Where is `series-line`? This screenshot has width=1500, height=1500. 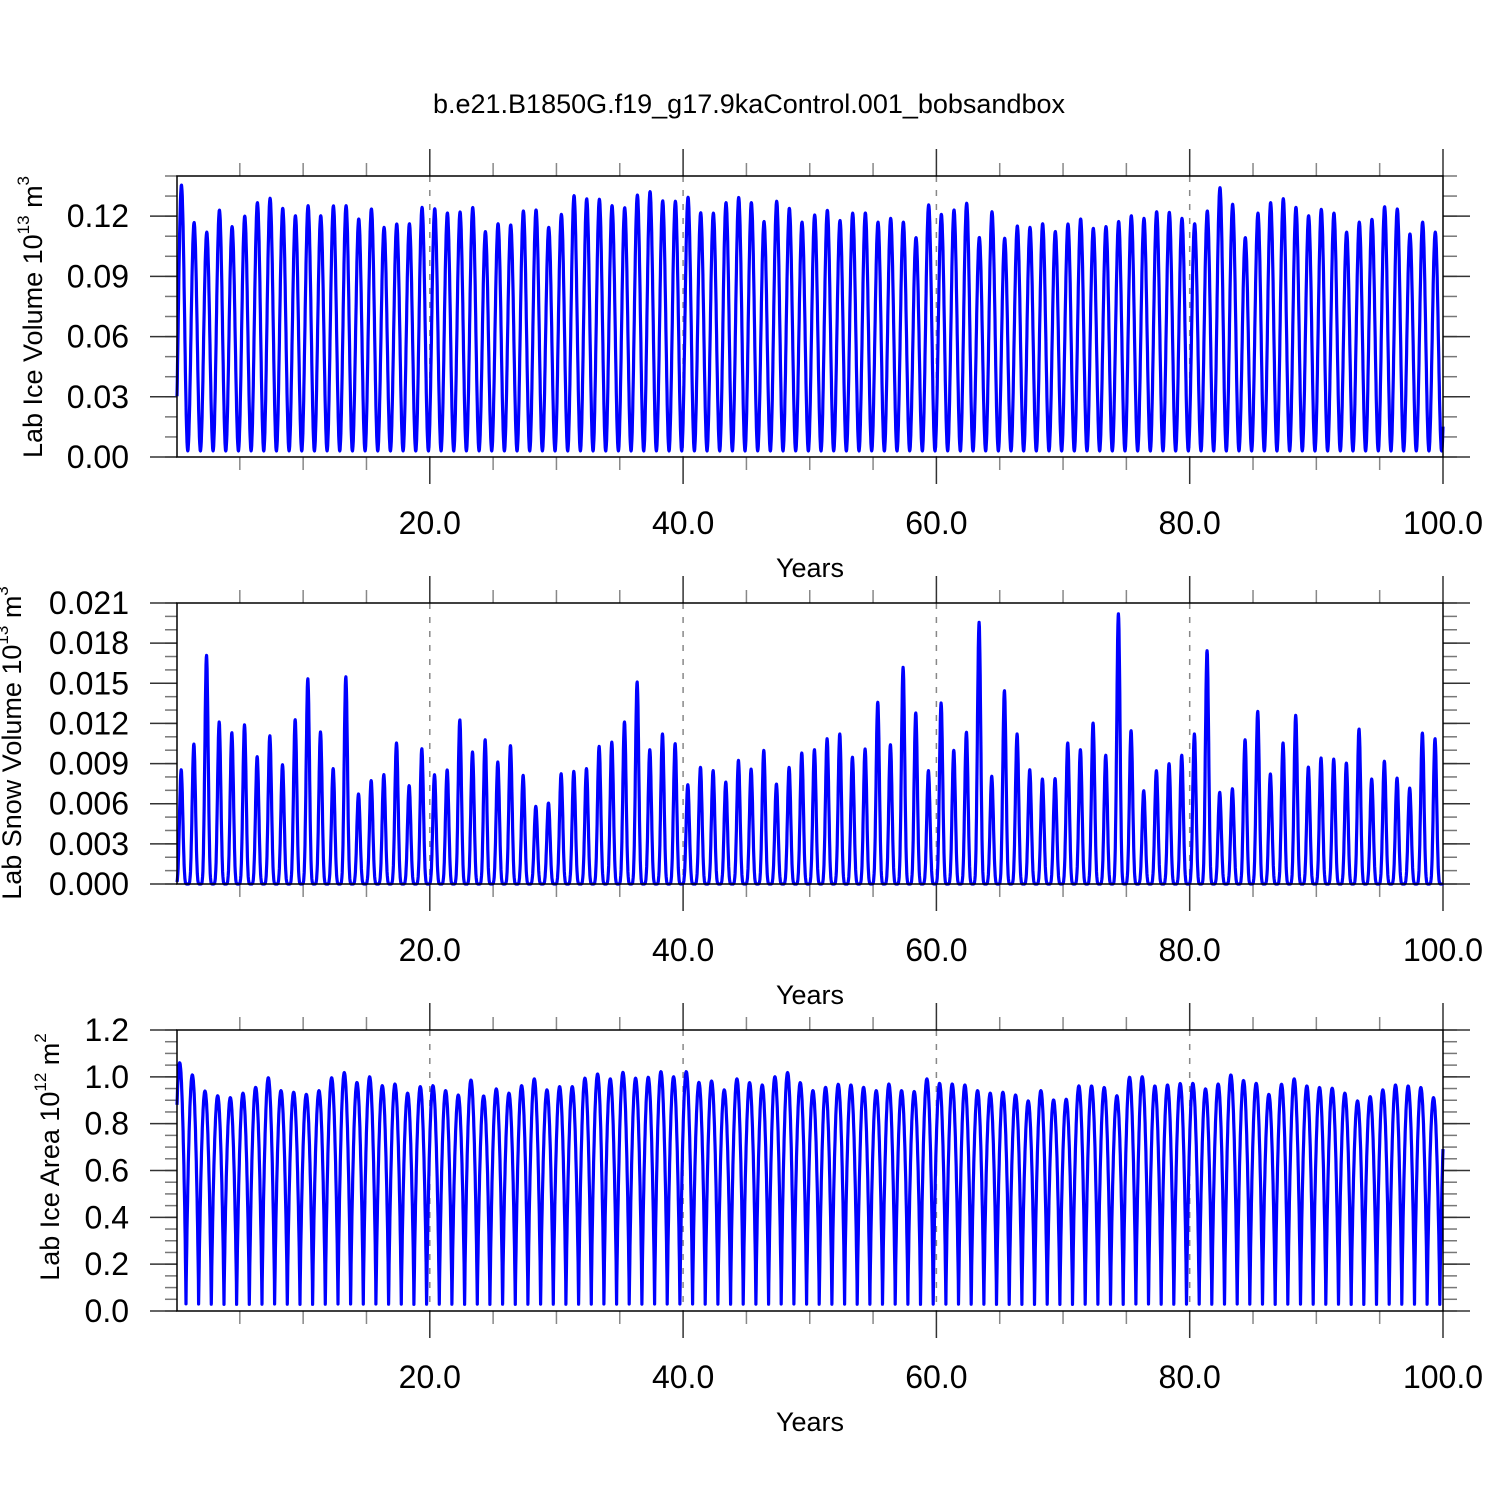
series-line is located at coordinates (810, 1184).